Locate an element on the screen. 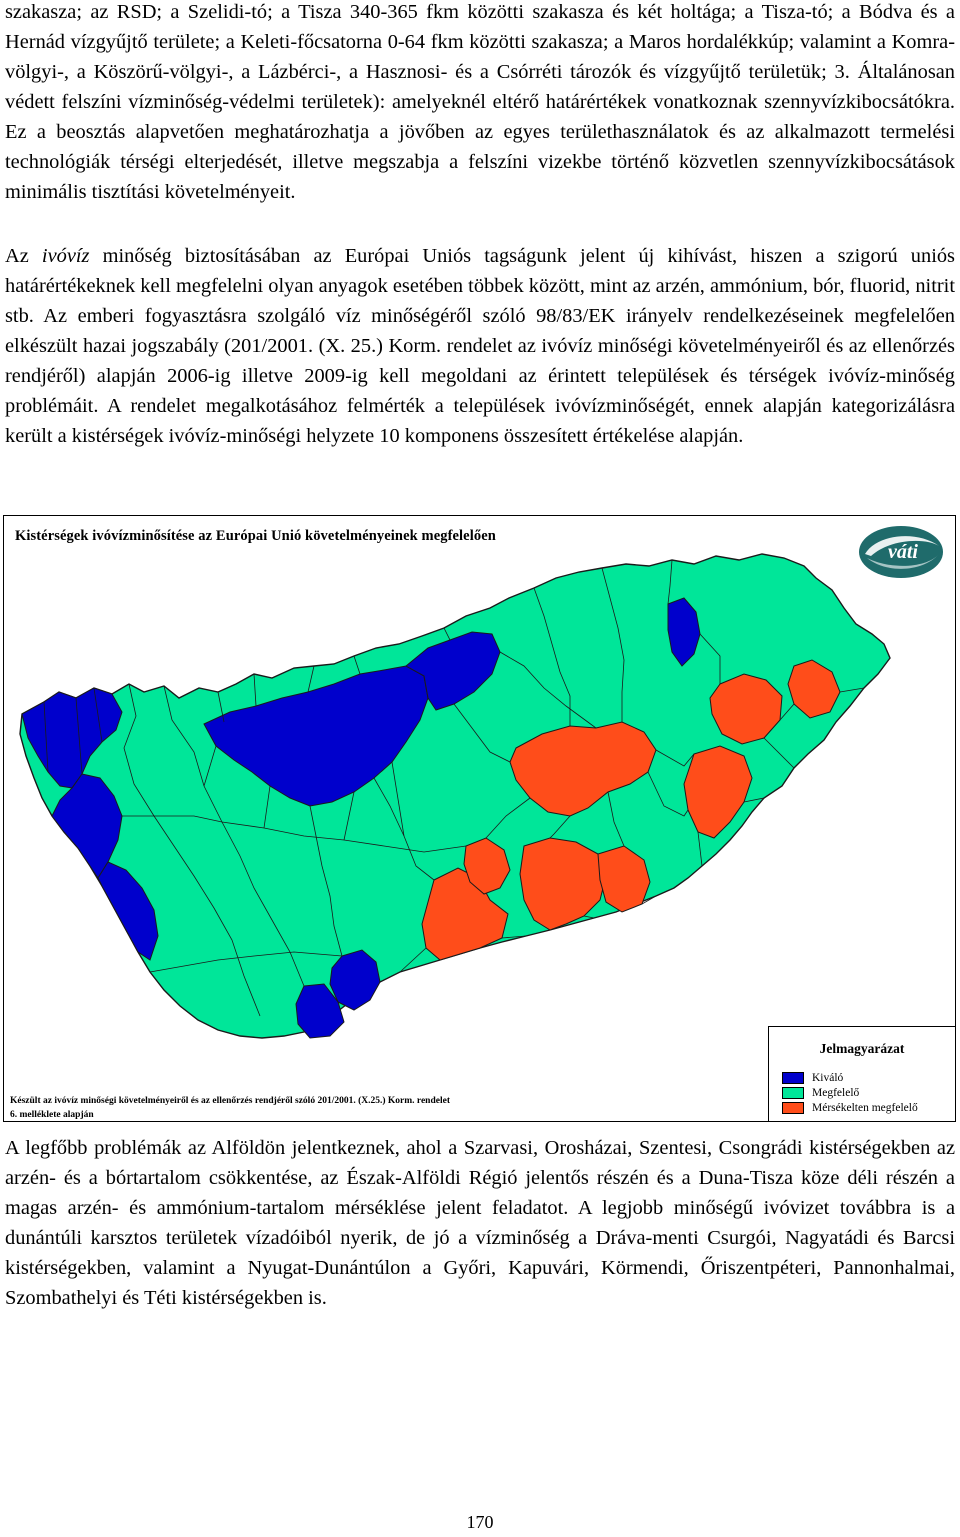 The height and width of the screenshot is (1537, 960). region-excellent-north is located at coordinates (684, 632).